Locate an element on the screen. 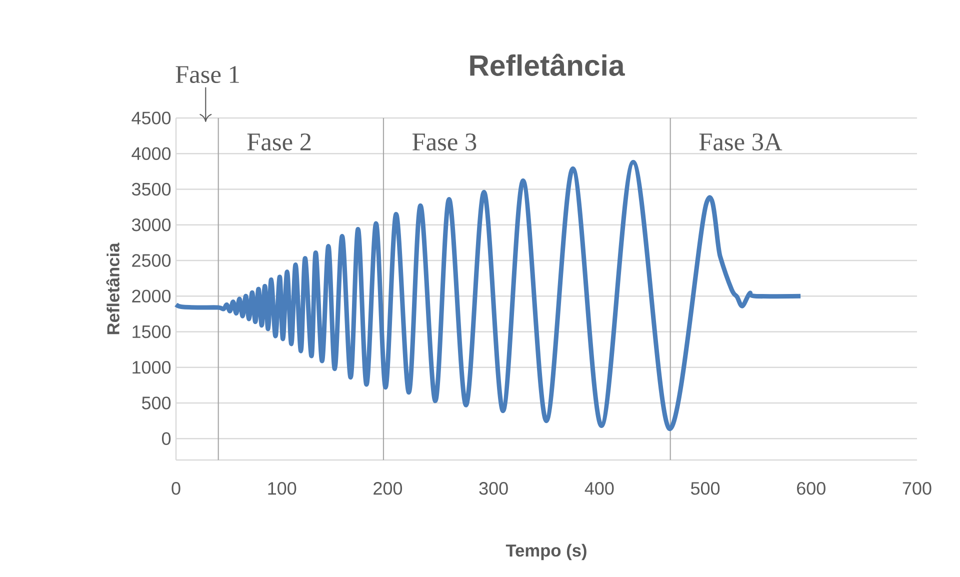  x-tick-label: 600 is located at coordinates (811, 488).